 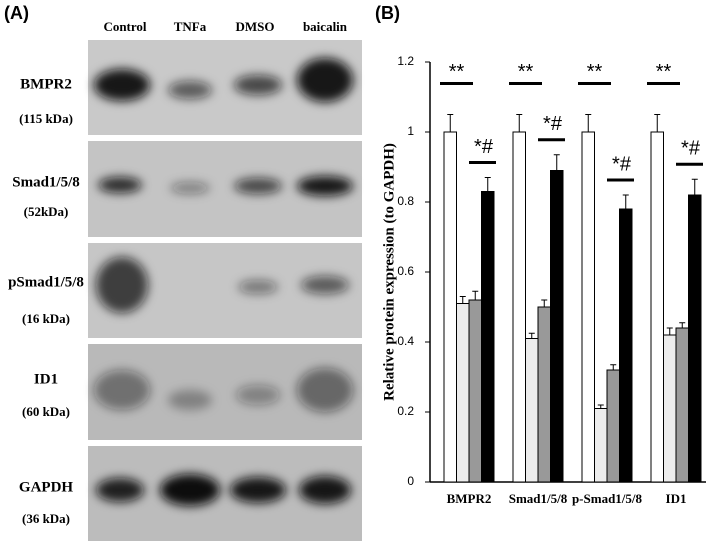 What do you see at coordinates (405, 341) in the screenshot?
I see `y-tick-label: 0.4` at bounding box center [405, 341].